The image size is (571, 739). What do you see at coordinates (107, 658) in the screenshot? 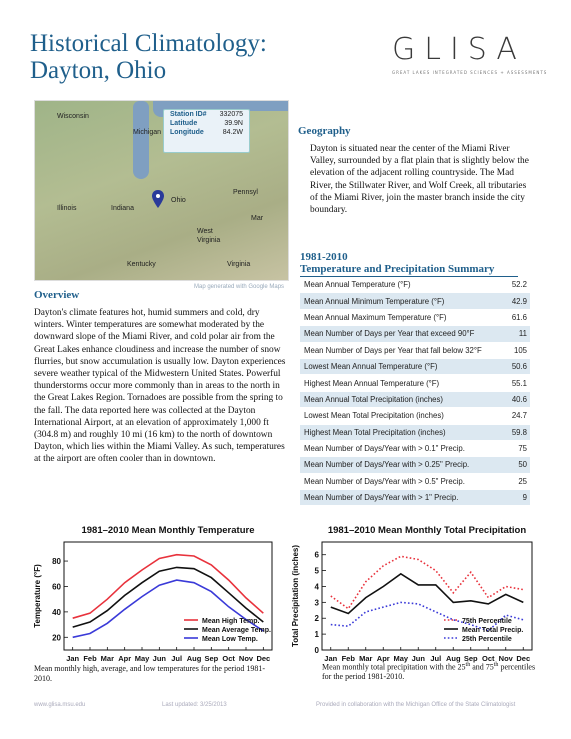
I see `temp-x-tick-label: Mar` at bounding box center [107, 658].